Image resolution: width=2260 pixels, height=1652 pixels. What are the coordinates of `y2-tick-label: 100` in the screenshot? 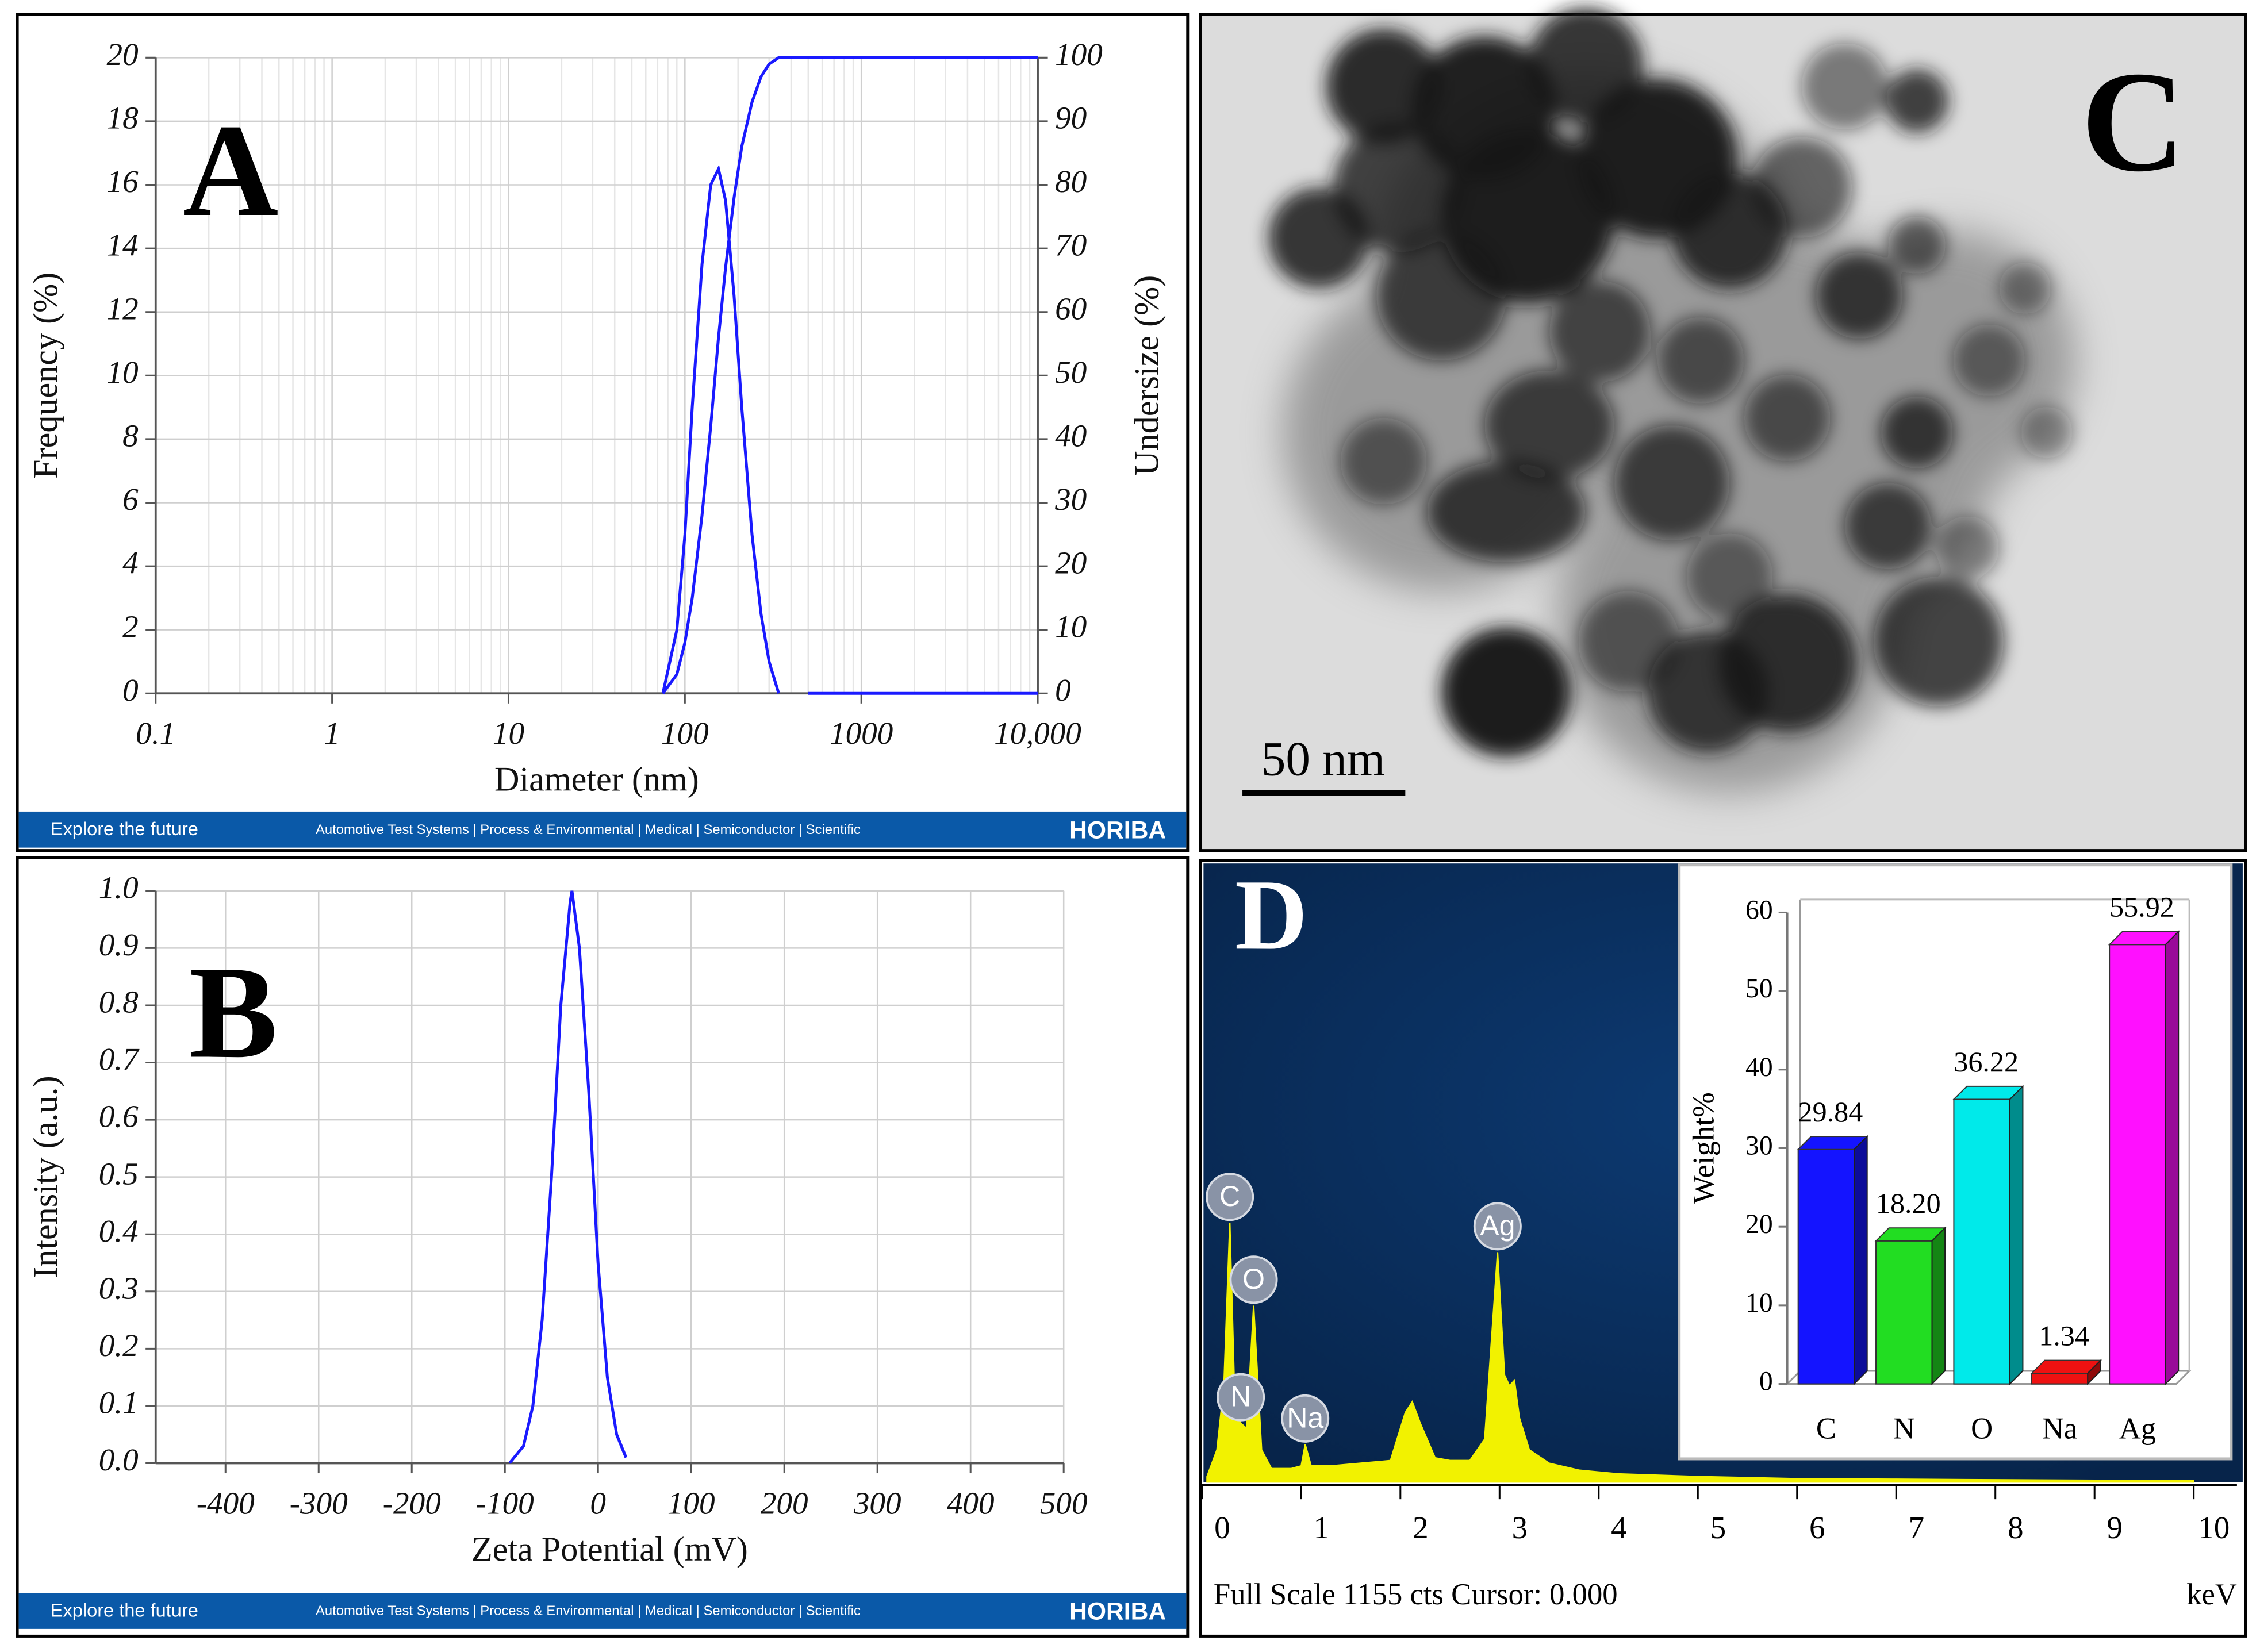 It's located at (1079, 55).